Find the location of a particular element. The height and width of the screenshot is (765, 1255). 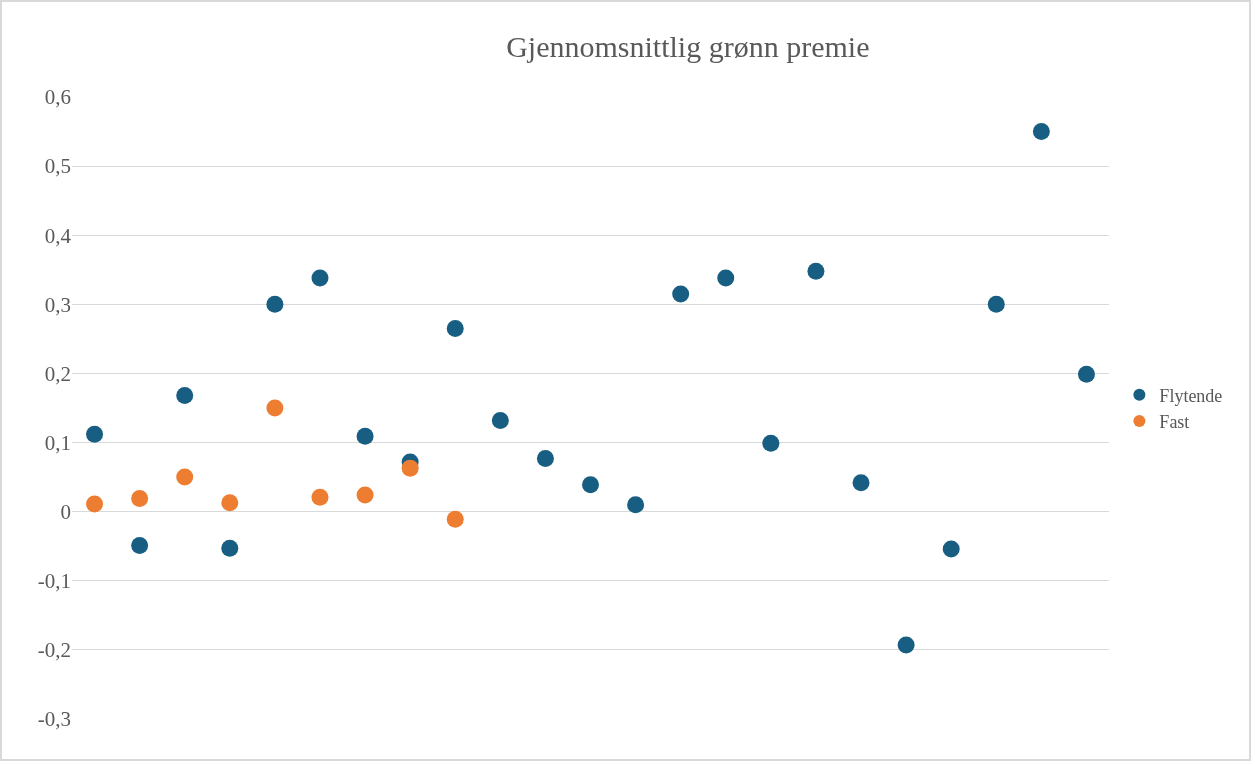

chart-title: Gjennomsnittlig grønn premie is located at coordinates (688, 47).